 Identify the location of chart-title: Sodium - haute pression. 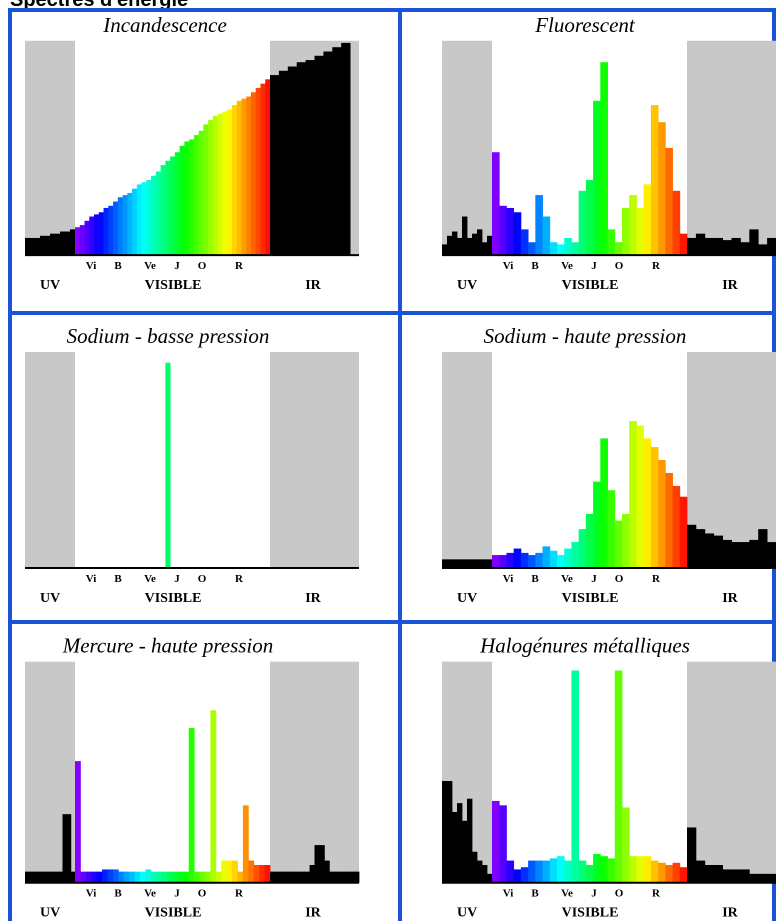
(585, 336).